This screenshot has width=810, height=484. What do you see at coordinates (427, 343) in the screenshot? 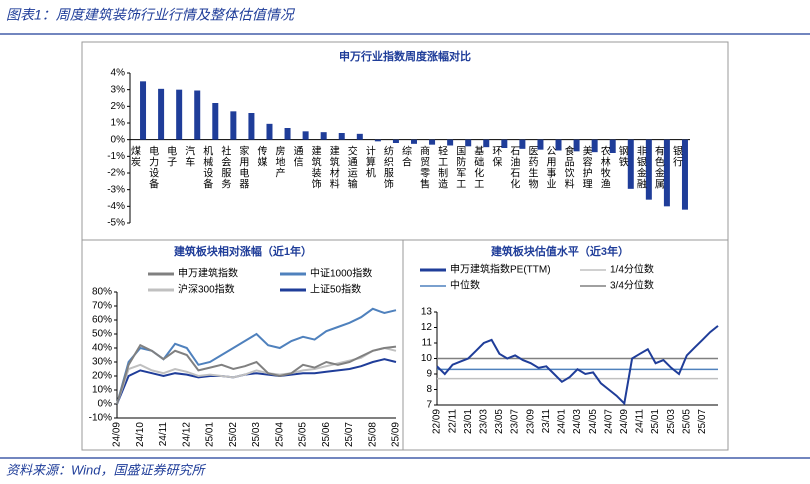
I see `y-tick-label: 11` at bounding box center [427, 343].